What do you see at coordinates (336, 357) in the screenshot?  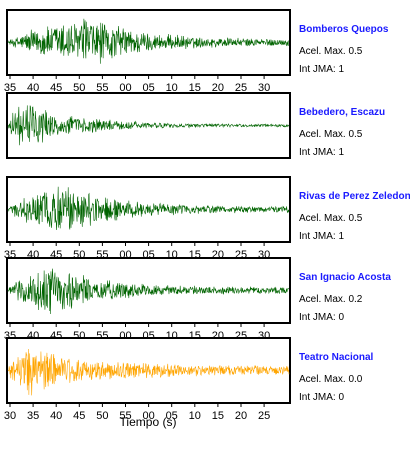 I see `station-name: Teatro Nacional` at bounding box center [336, 357].